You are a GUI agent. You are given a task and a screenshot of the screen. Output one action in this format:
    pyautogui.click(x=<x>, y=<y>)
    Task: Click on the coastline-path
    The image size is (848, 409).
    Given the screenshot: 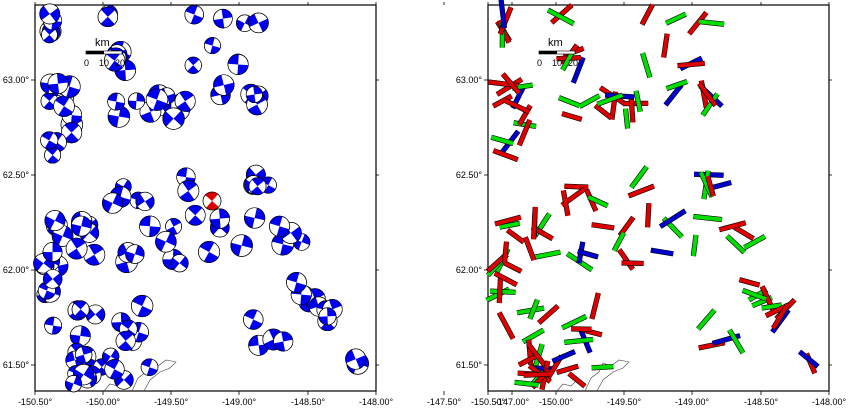 What is the action you would take?
    pyautogui.click(x=607, y=375)
    